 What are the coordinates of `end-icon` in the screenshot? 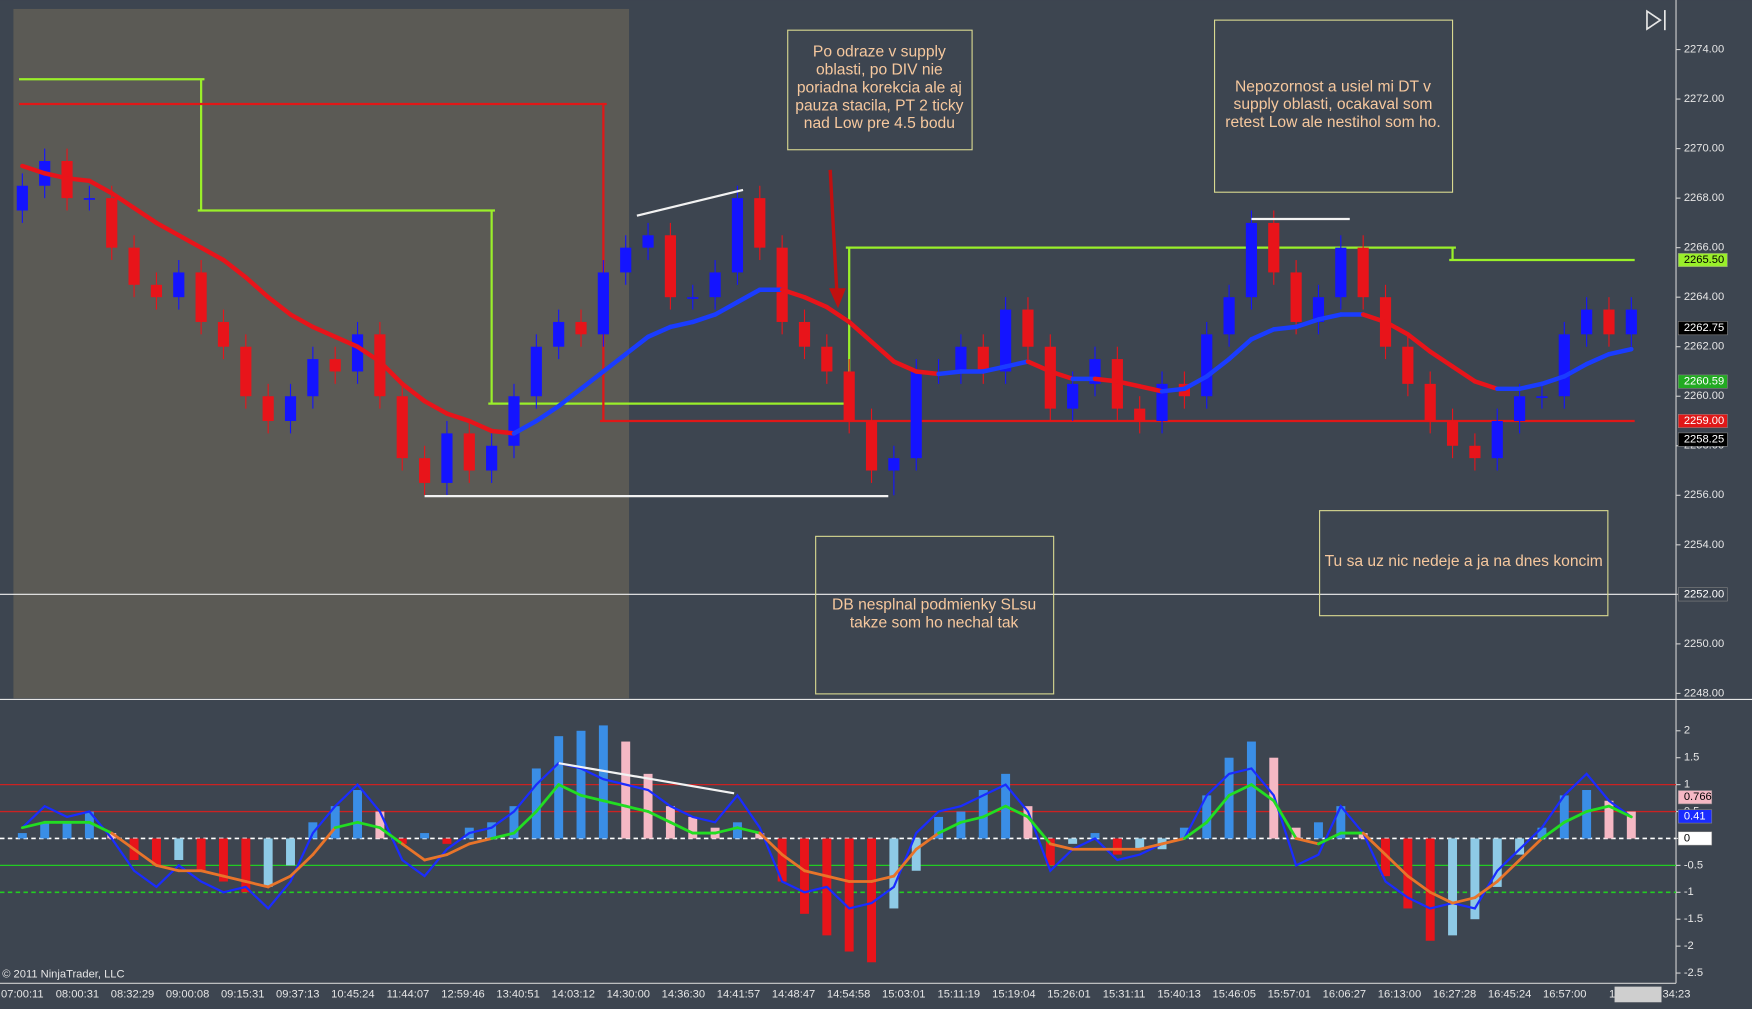 It's located at (1656, 20).